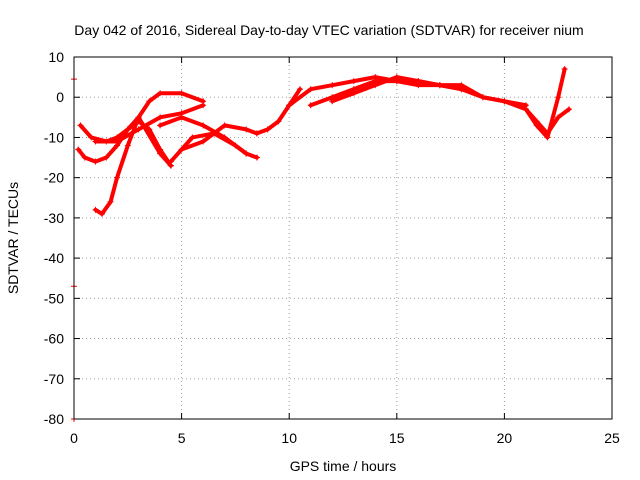 This screenshot has width=640, height=480. What do you see at coordinates (54, 137) in the screenshot?
I see `y-tick-label: -10` at bounding box center [54, 137].